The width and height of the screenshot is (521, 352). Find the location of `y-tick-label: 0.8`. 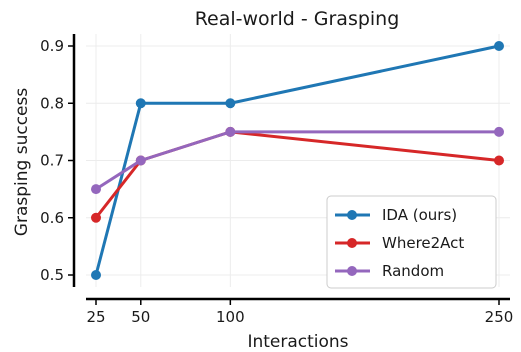

y-tick-label: 0.8 is located at coordinates (52, 103).